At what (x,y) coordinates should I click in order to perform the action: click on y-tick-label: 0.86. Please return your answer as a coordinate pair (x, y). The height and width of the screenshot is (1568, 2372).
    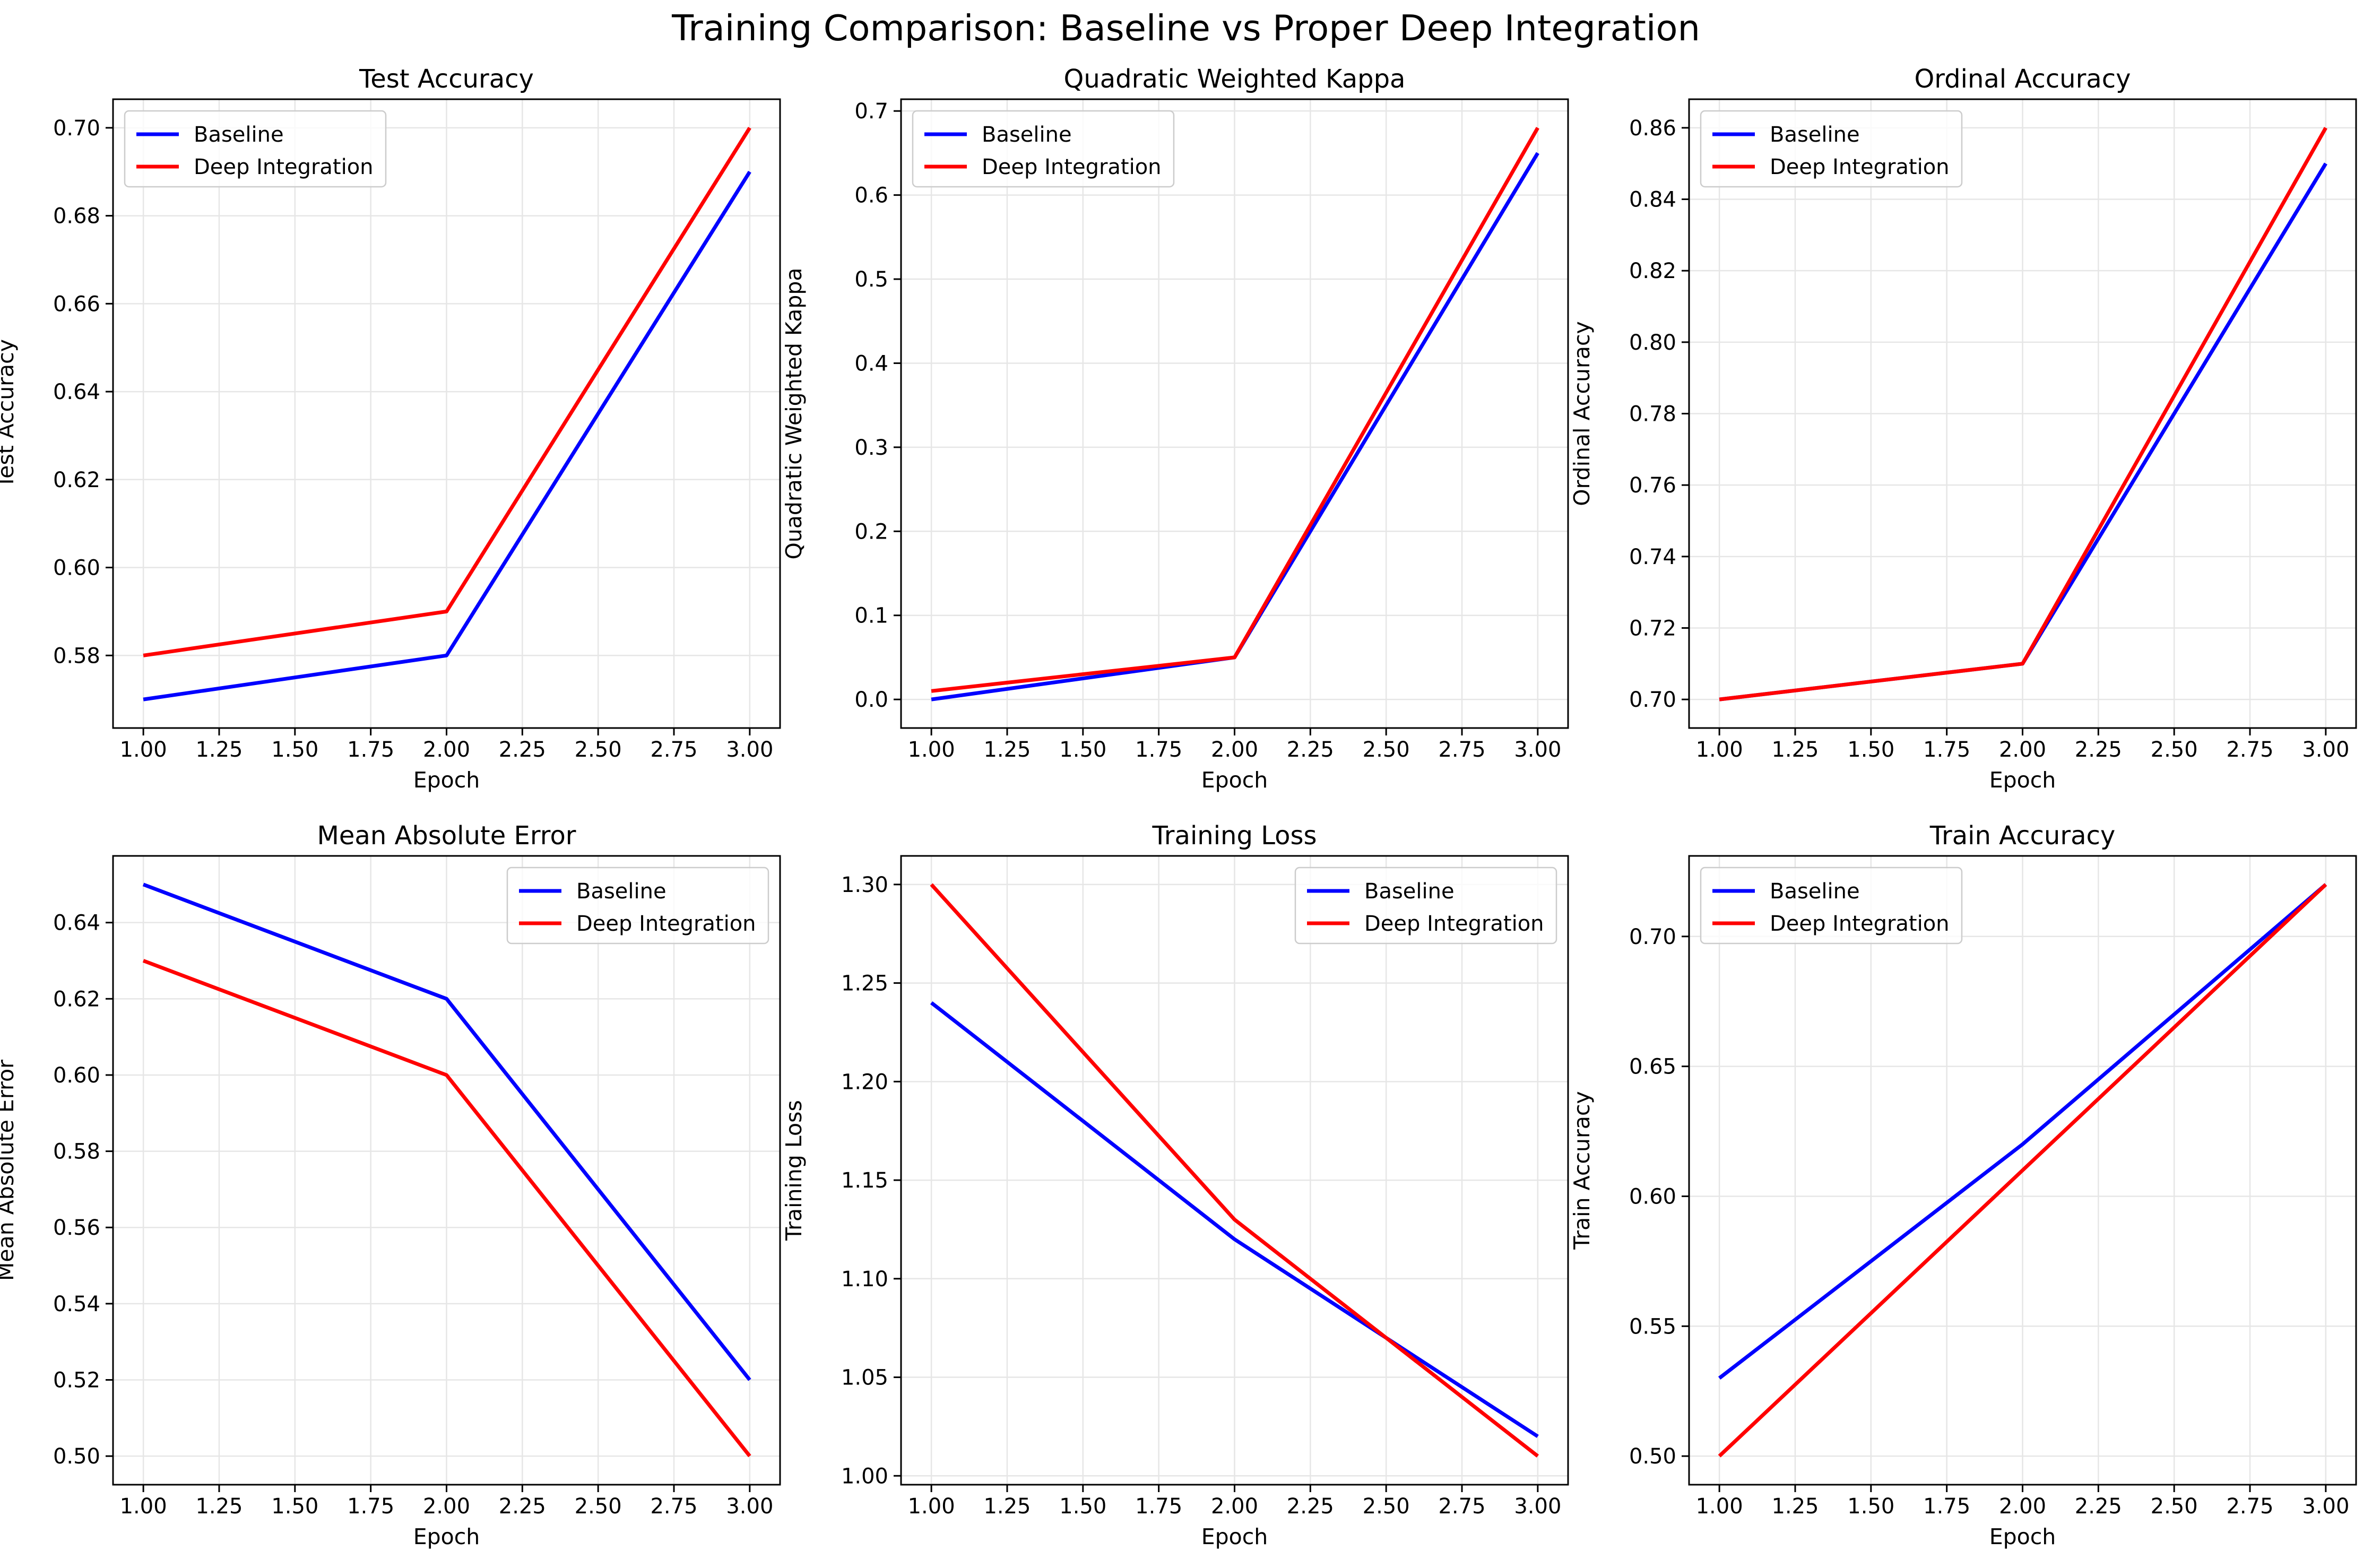
    Looking at the image, I should click on (1652, 128).